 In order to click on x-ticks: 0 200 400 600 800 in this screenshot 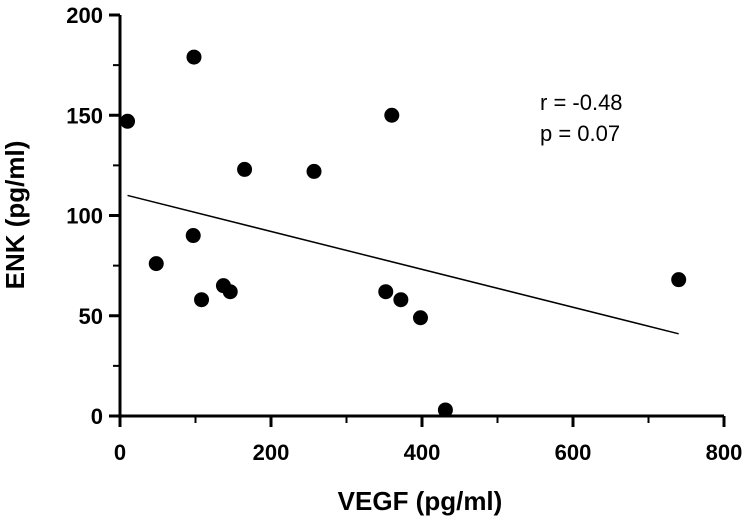, I will do `click(428, 440)`.